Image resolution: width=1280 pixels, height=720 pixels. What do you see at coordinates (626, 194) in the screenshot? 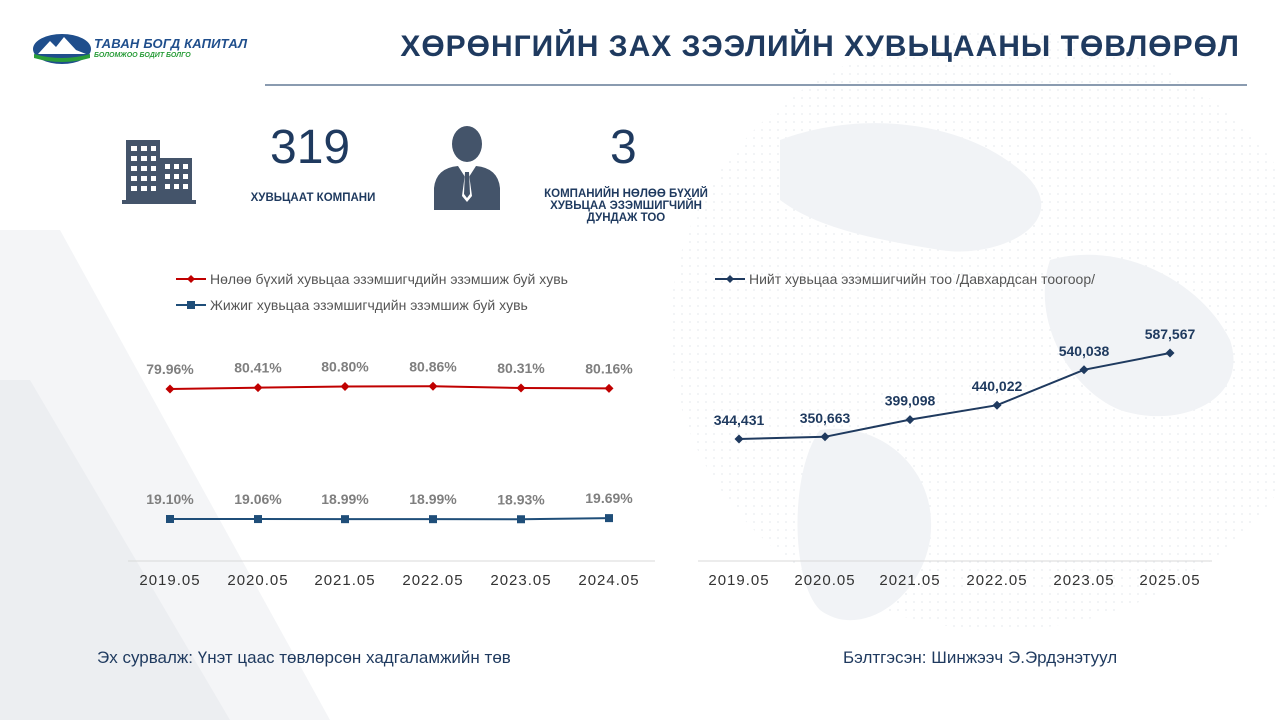
I see `holders-label-line-1: КОМПАНИЙН НӨЛӨӨ БҮХИЙ` at bounding box center [626, 194].